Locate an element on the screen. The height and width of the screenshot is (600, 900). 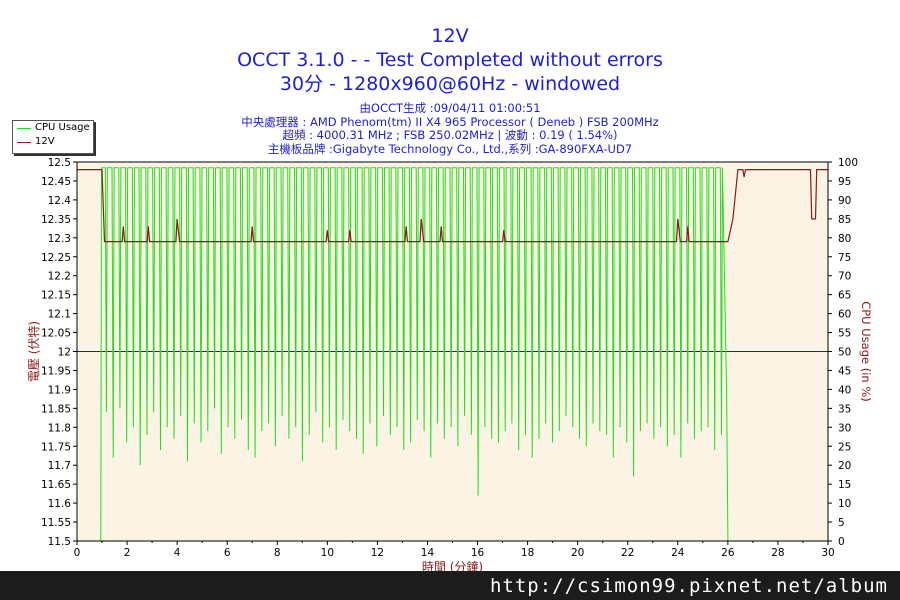
y-right-tick-label: 25 is located at coordinates (844, 447).